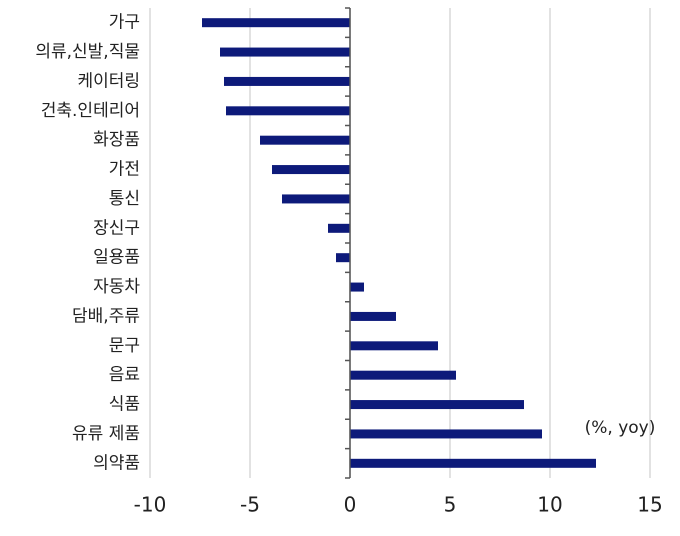 This screenshot has height=536, width=680. I want to click on y-tick-label: 케이터링, so click(108, 81).